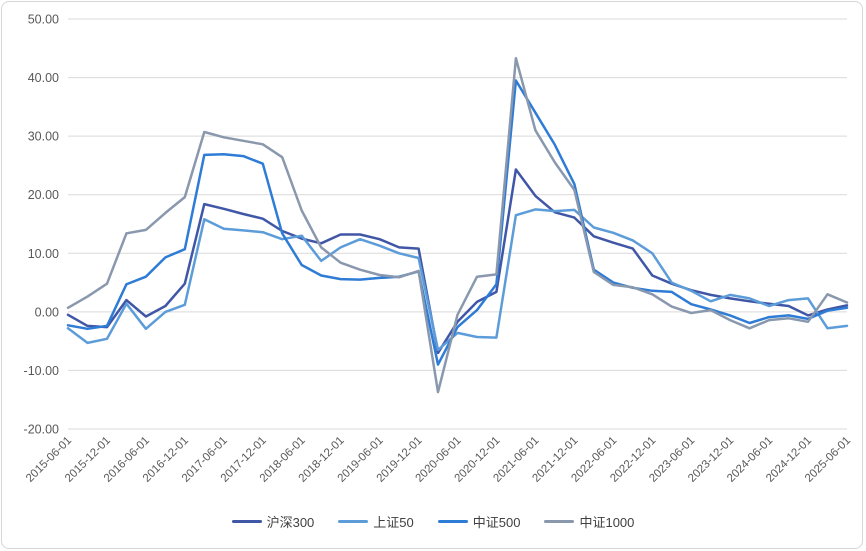  I want to click on y-axis-tick-label: 40.00, so click(43, 78).